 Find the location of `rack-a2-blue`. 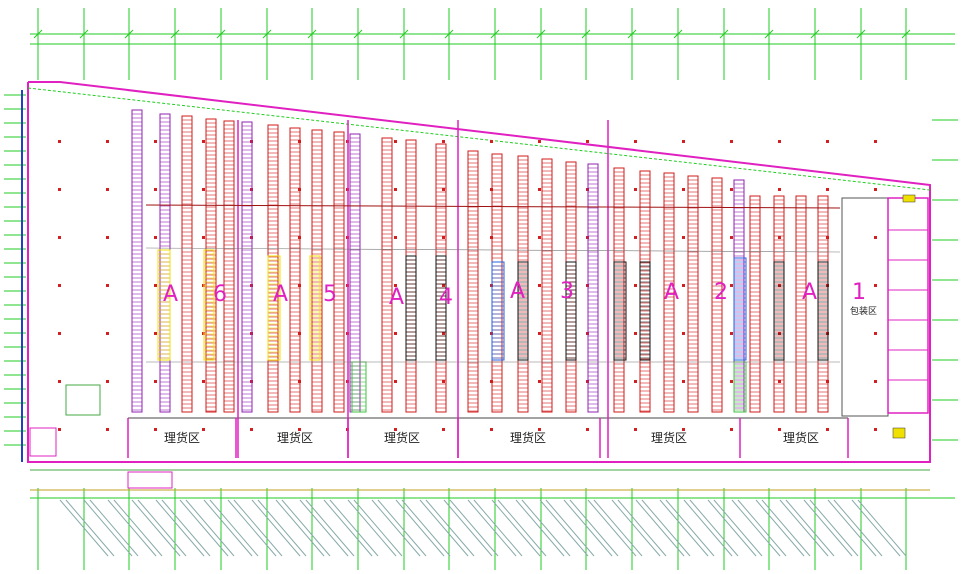

rack-a2-blue is located at coordinates (740, 309).